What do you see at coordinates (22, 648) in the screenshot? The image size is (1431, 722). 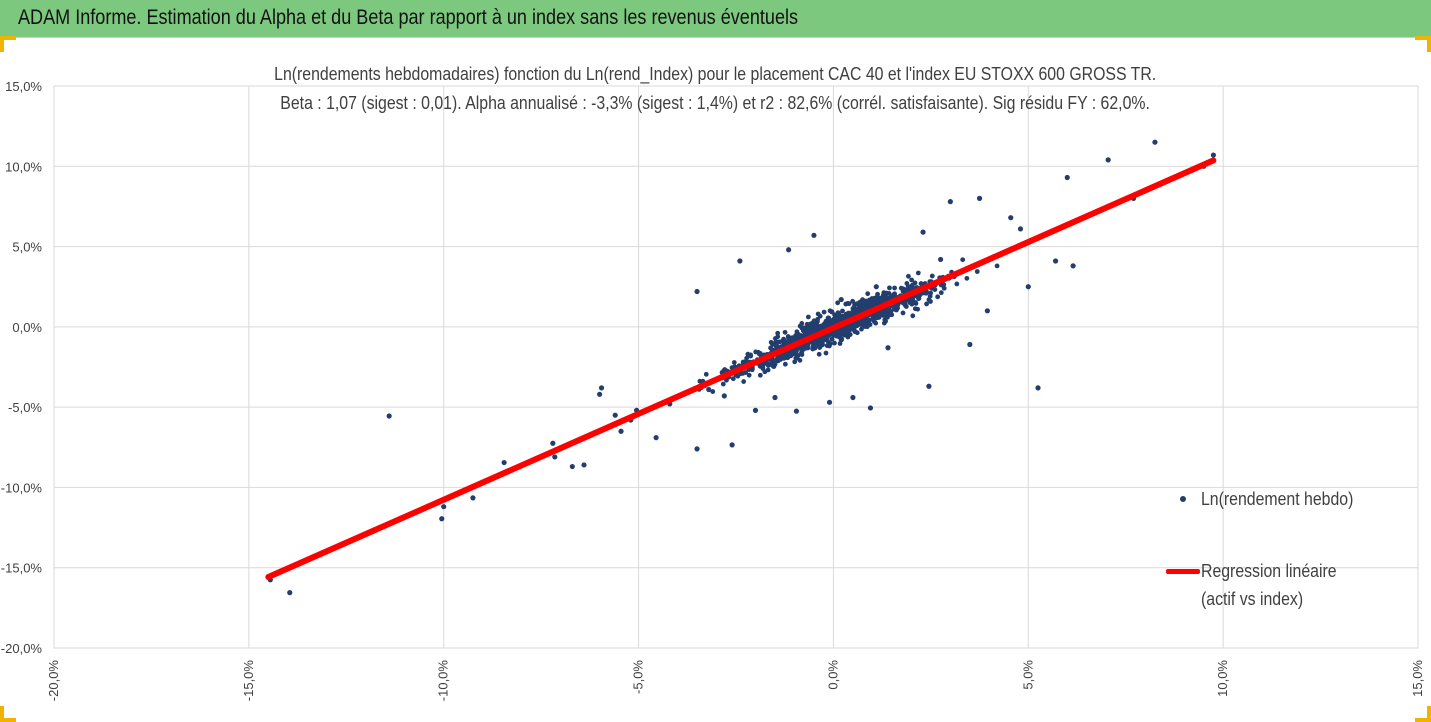 I see `y-tick-label: -20,0%` at bounding box center [22, 648].